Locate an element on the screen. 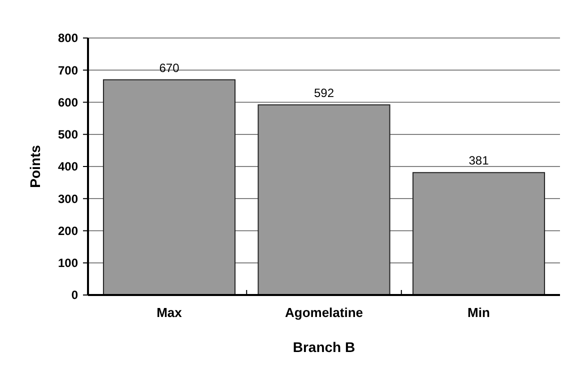 The image size is (576, 379). y-tick-label: 700 is located at coordinates (68, 70).